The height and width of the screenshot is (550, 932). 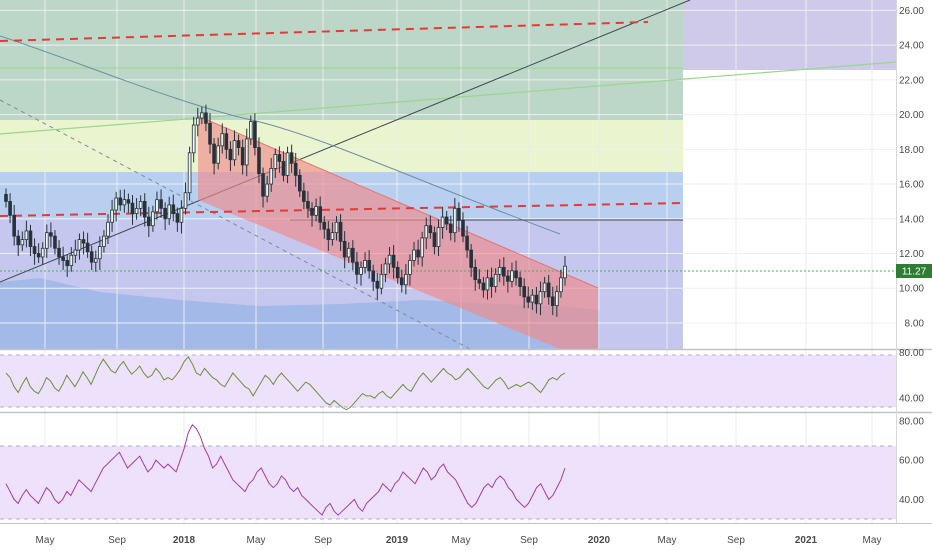 I want to click on price-tick-label: 10.00, so click(x=911, y=289).